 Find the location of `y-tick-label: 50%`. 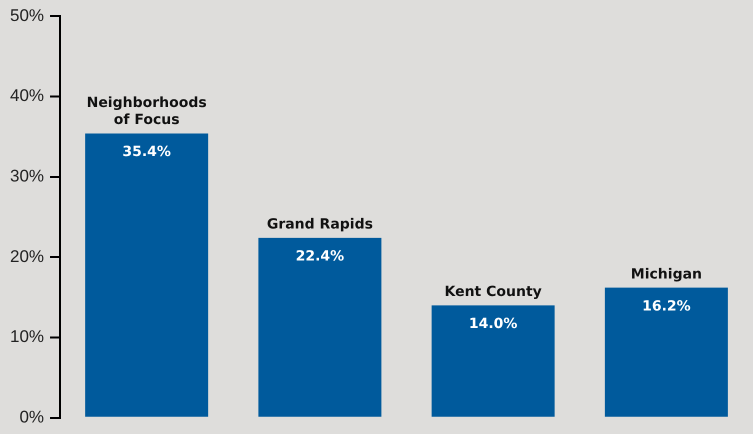

y-tick-label: 50% is located at coordinates (27, 15).